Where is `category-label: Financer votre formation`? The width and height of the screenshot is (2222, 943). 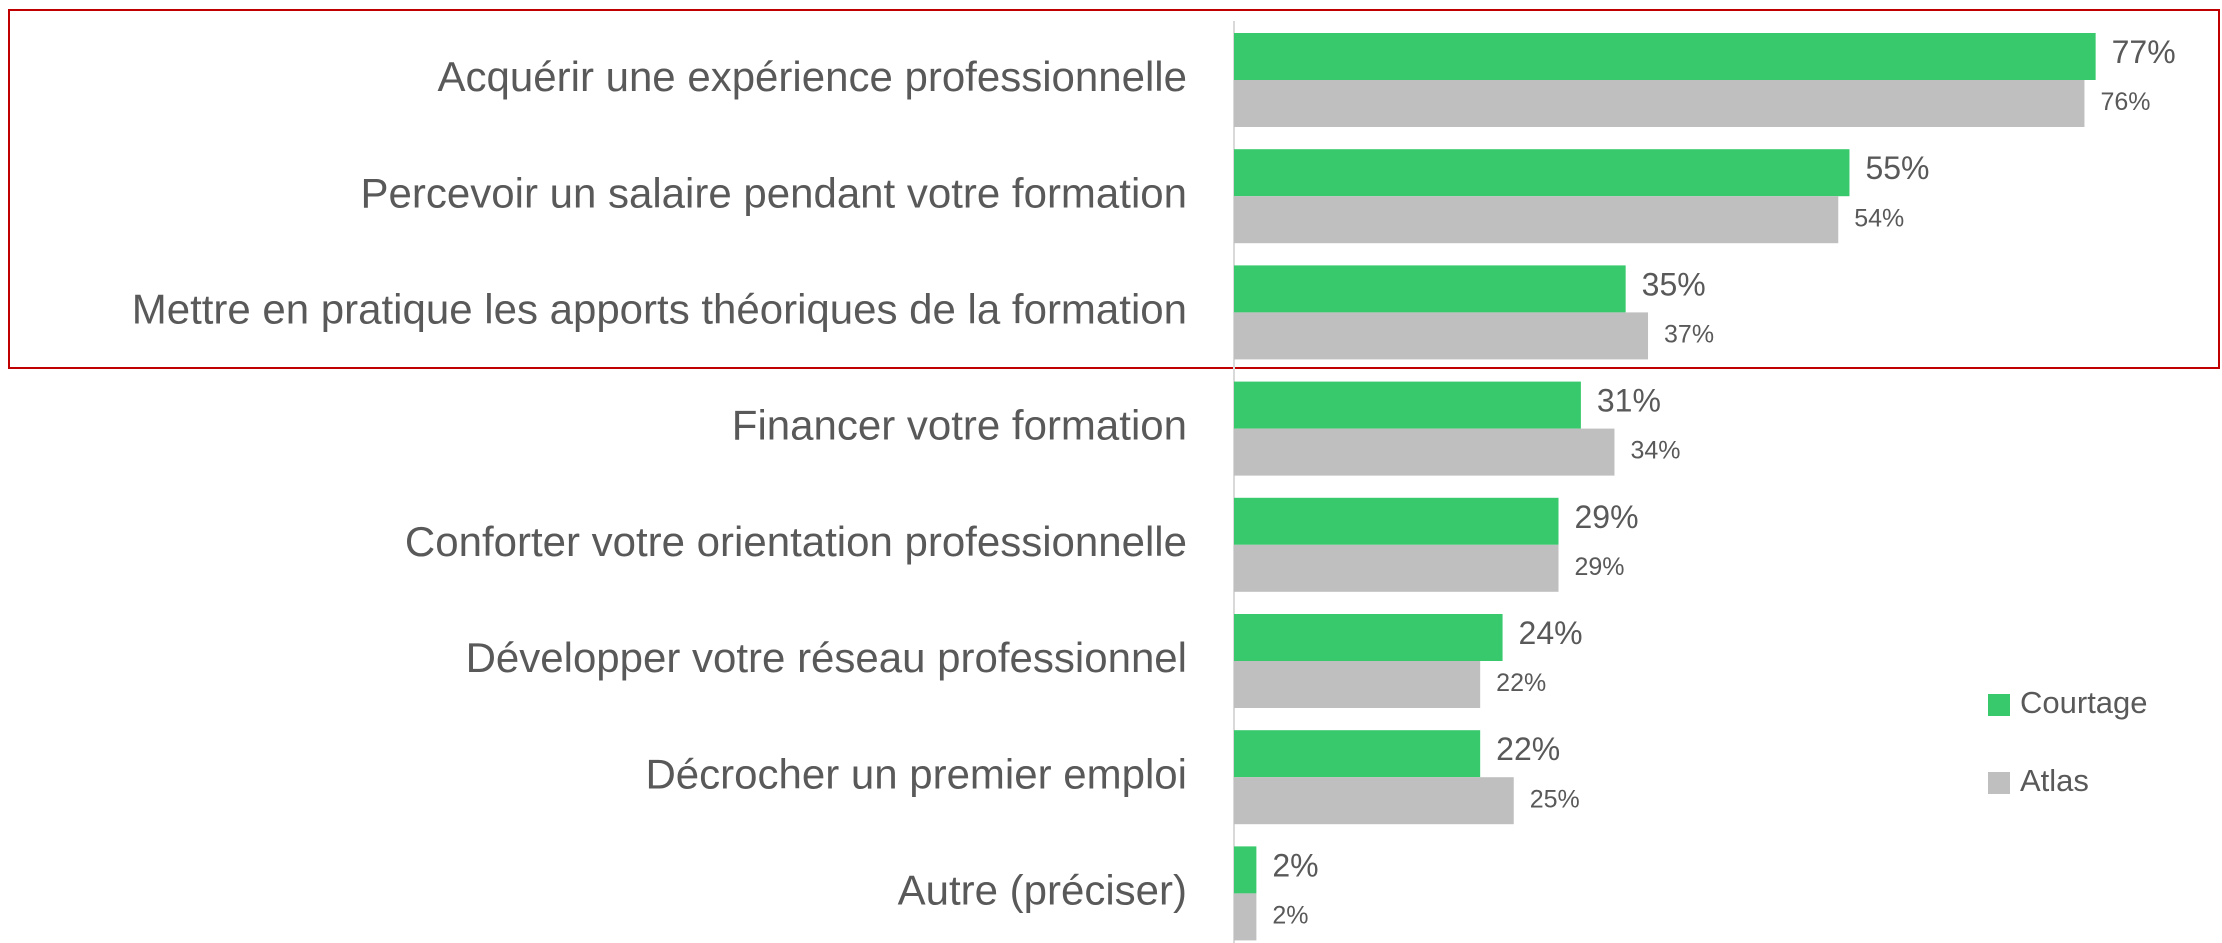 category-label: Financer votre formation is located at coordinates (959, 425).